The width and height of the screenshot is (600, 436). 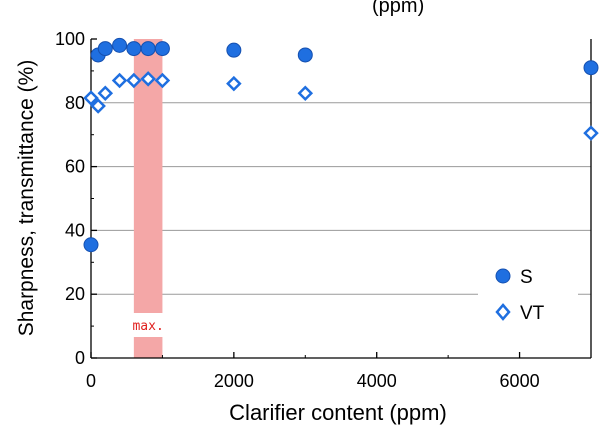 What do you see at coordinates (503, 276) in the screenshot?
I see `legend-marker-s` at bounding box center [503, 276].